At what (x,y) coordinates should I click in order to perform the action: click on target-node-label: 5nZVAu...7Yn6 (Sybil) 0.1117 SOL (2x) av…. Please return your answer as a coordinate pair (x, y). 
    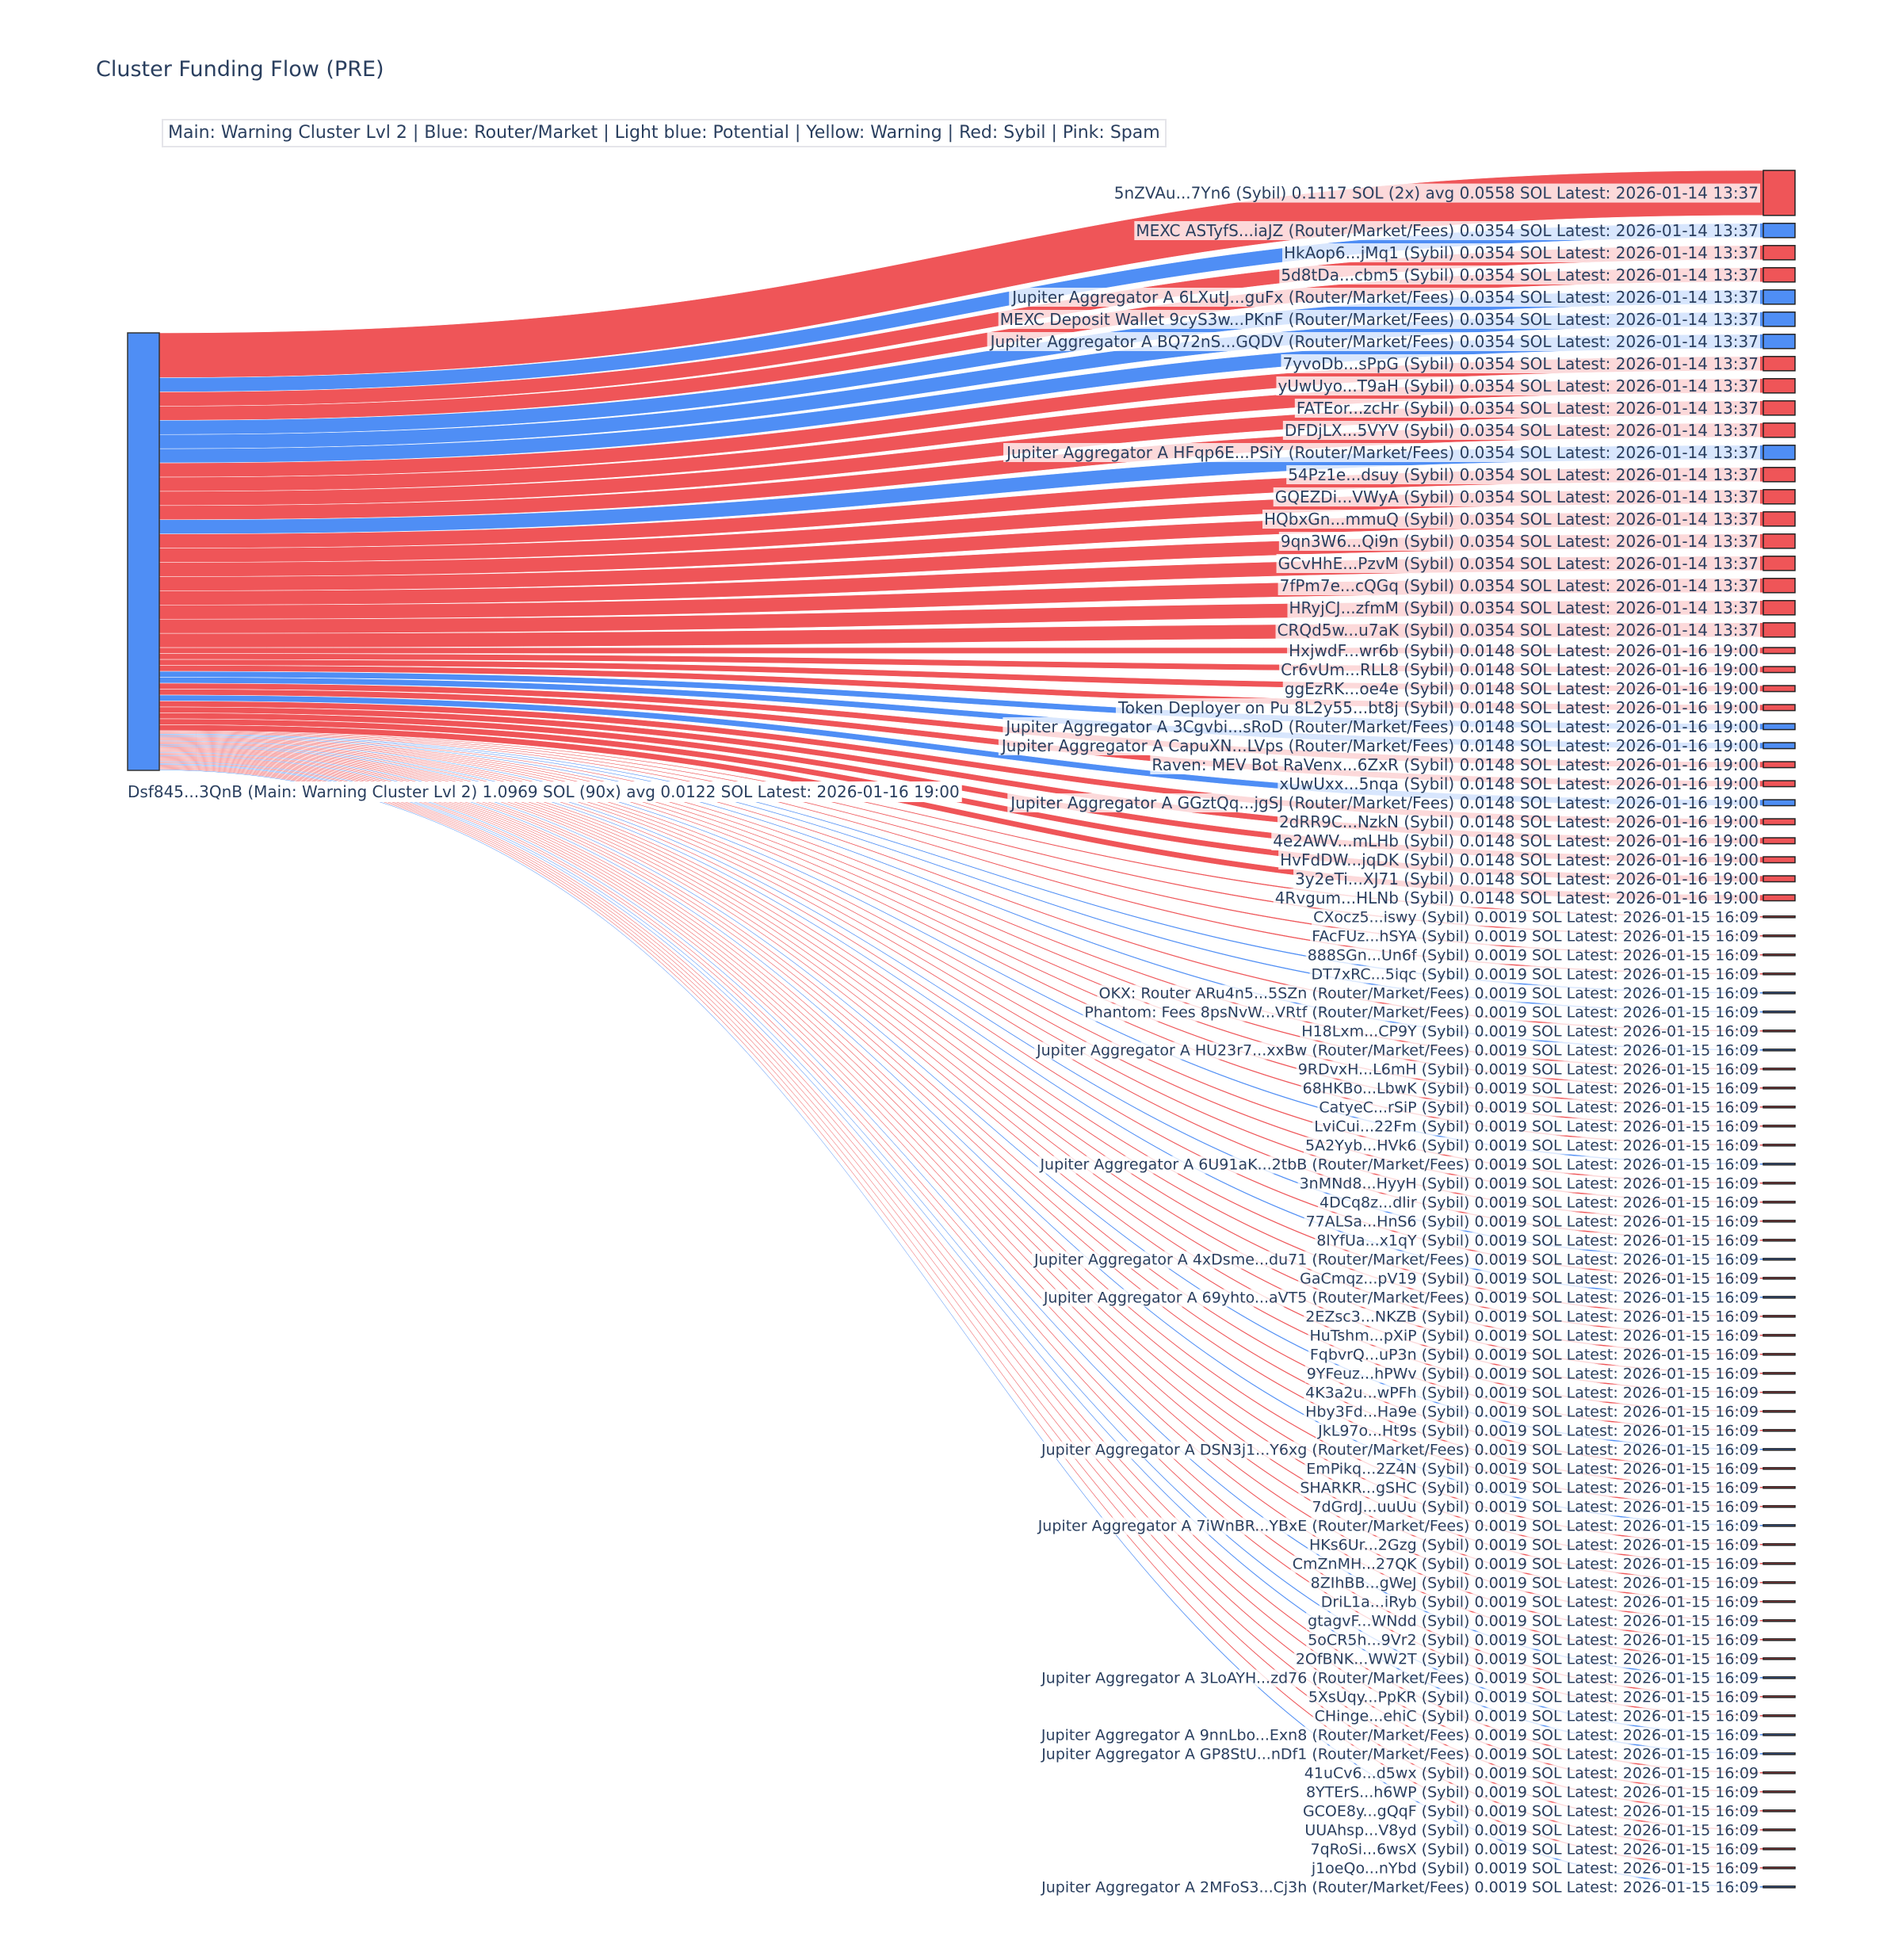
    Looking at the image, I should click on (1436, 193).